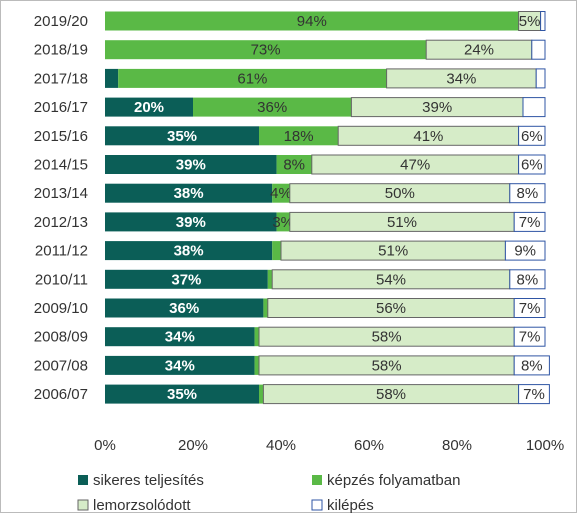  I want to click on data-label: 5%, so click(530, 21).